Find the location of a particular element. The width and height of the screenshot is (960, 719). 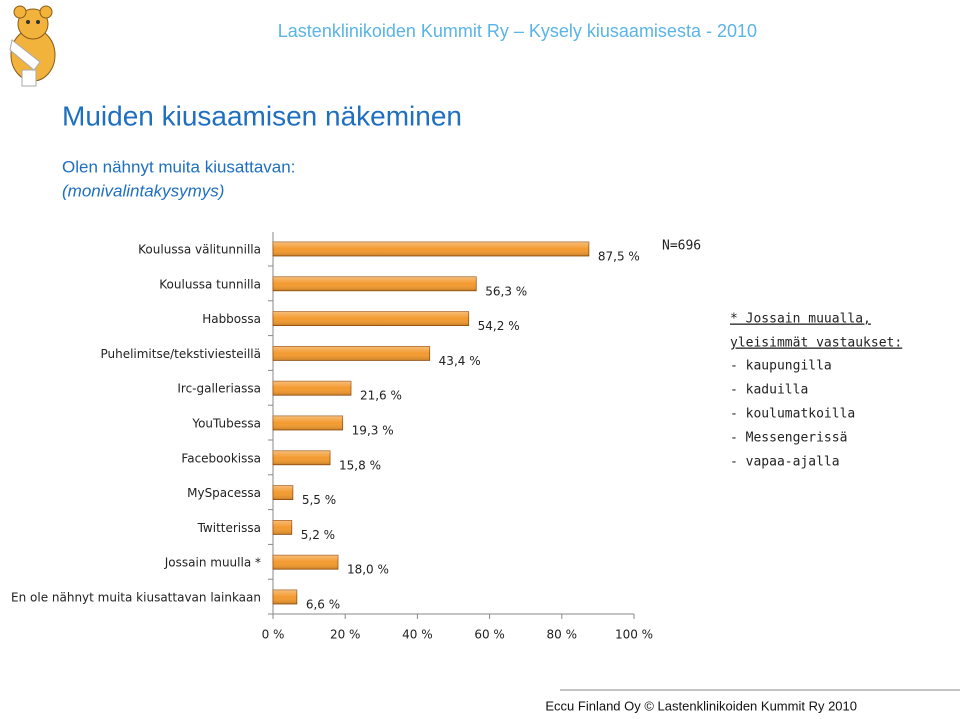

y-tick-label: YouTubessa is located at coordinates (226, 424).